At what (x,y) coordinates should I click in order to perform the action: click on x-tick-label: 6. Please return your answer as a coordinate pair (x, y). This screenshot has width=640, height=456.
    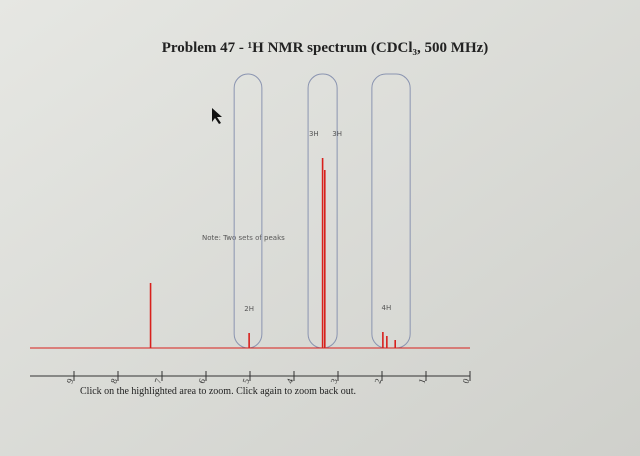
    Looking at the image, I should click on (202, 381).